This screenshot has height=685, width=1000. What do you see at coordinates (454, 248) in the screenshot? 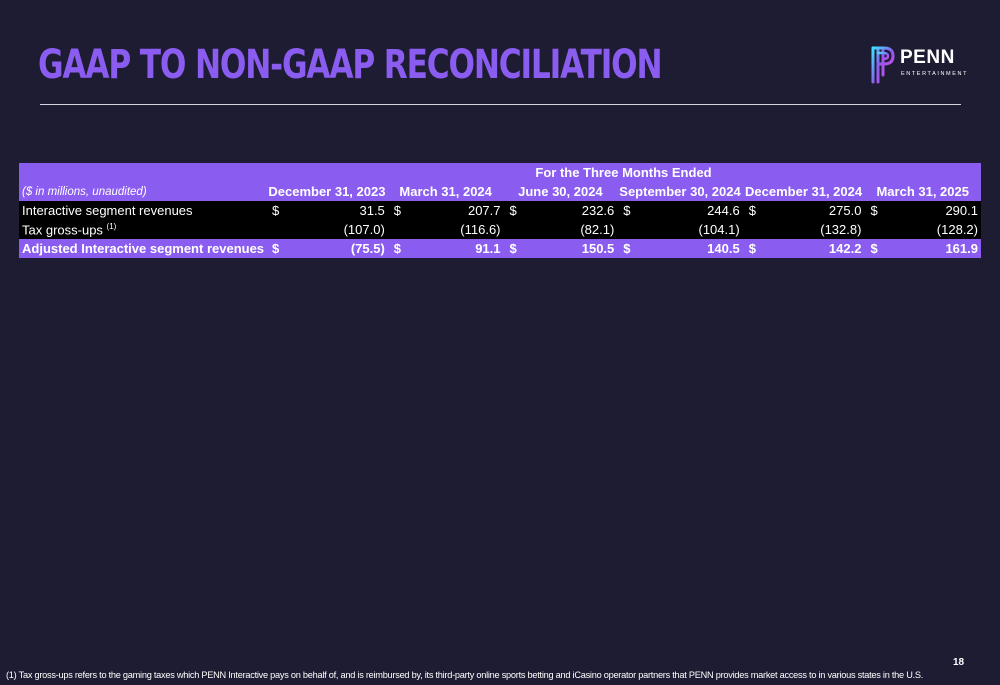
I see `value-cell: 91.1` at bounding box center [454, 248].